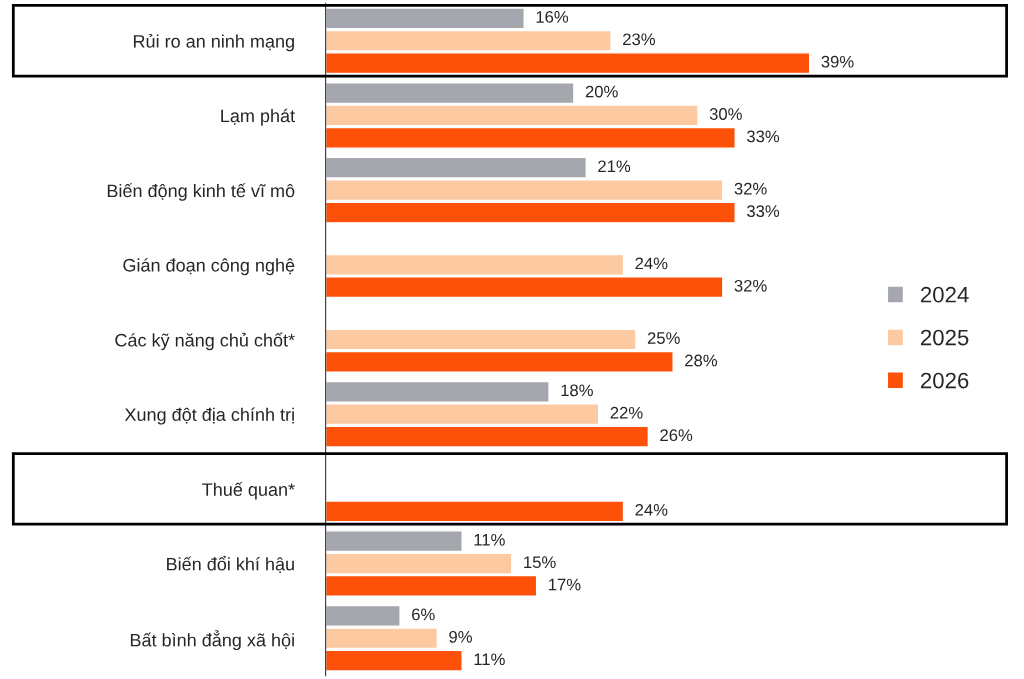 The height and width of the screenshot is (679, 1024). Describe the element at coordinates (460, 636) in the screenshot. I see `data-label: 9%` at that location.